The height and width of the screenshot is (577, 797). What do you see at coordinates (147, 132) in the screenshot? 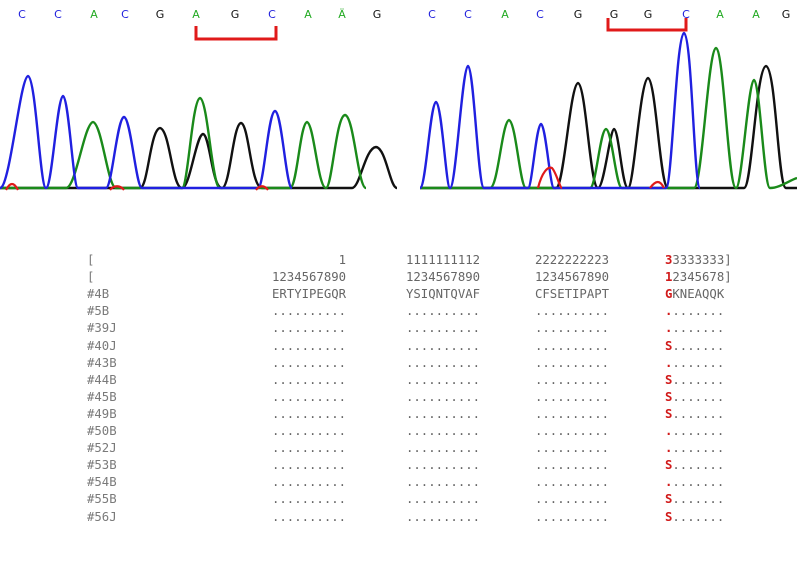
I see `trace-c-left` at bounding box center [147, 132].